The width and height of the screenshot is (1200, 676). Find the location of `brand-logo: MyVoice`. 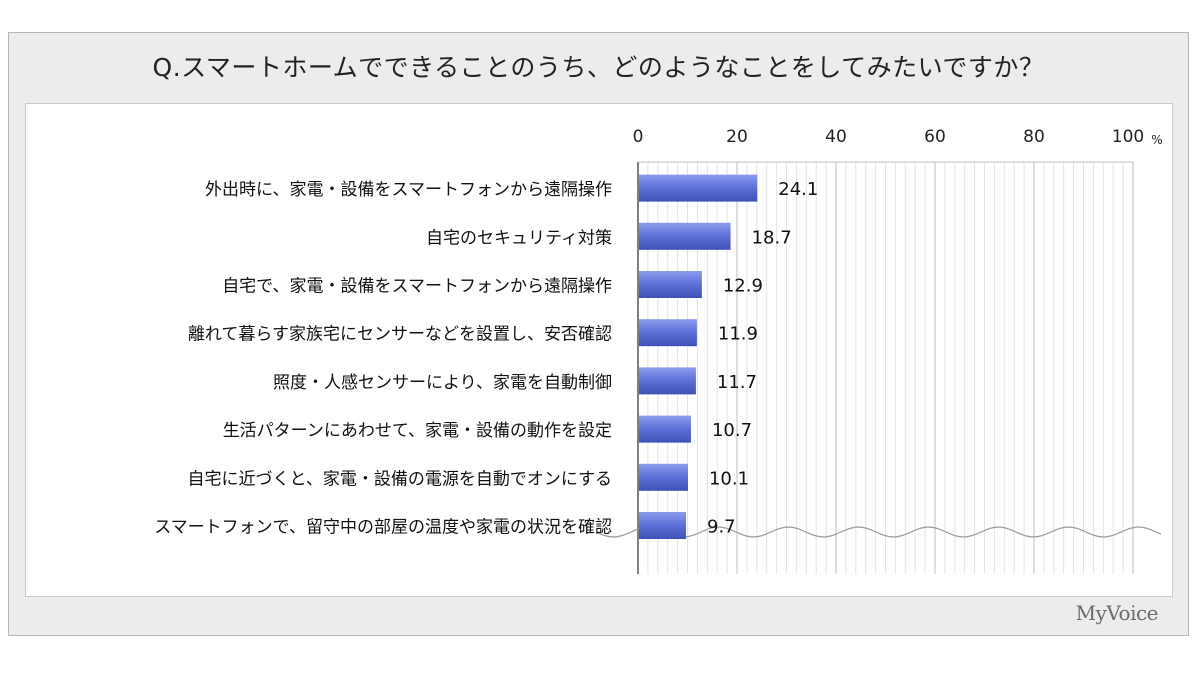

brand-logo: MyVoice is located at coordinates (1117, 613).